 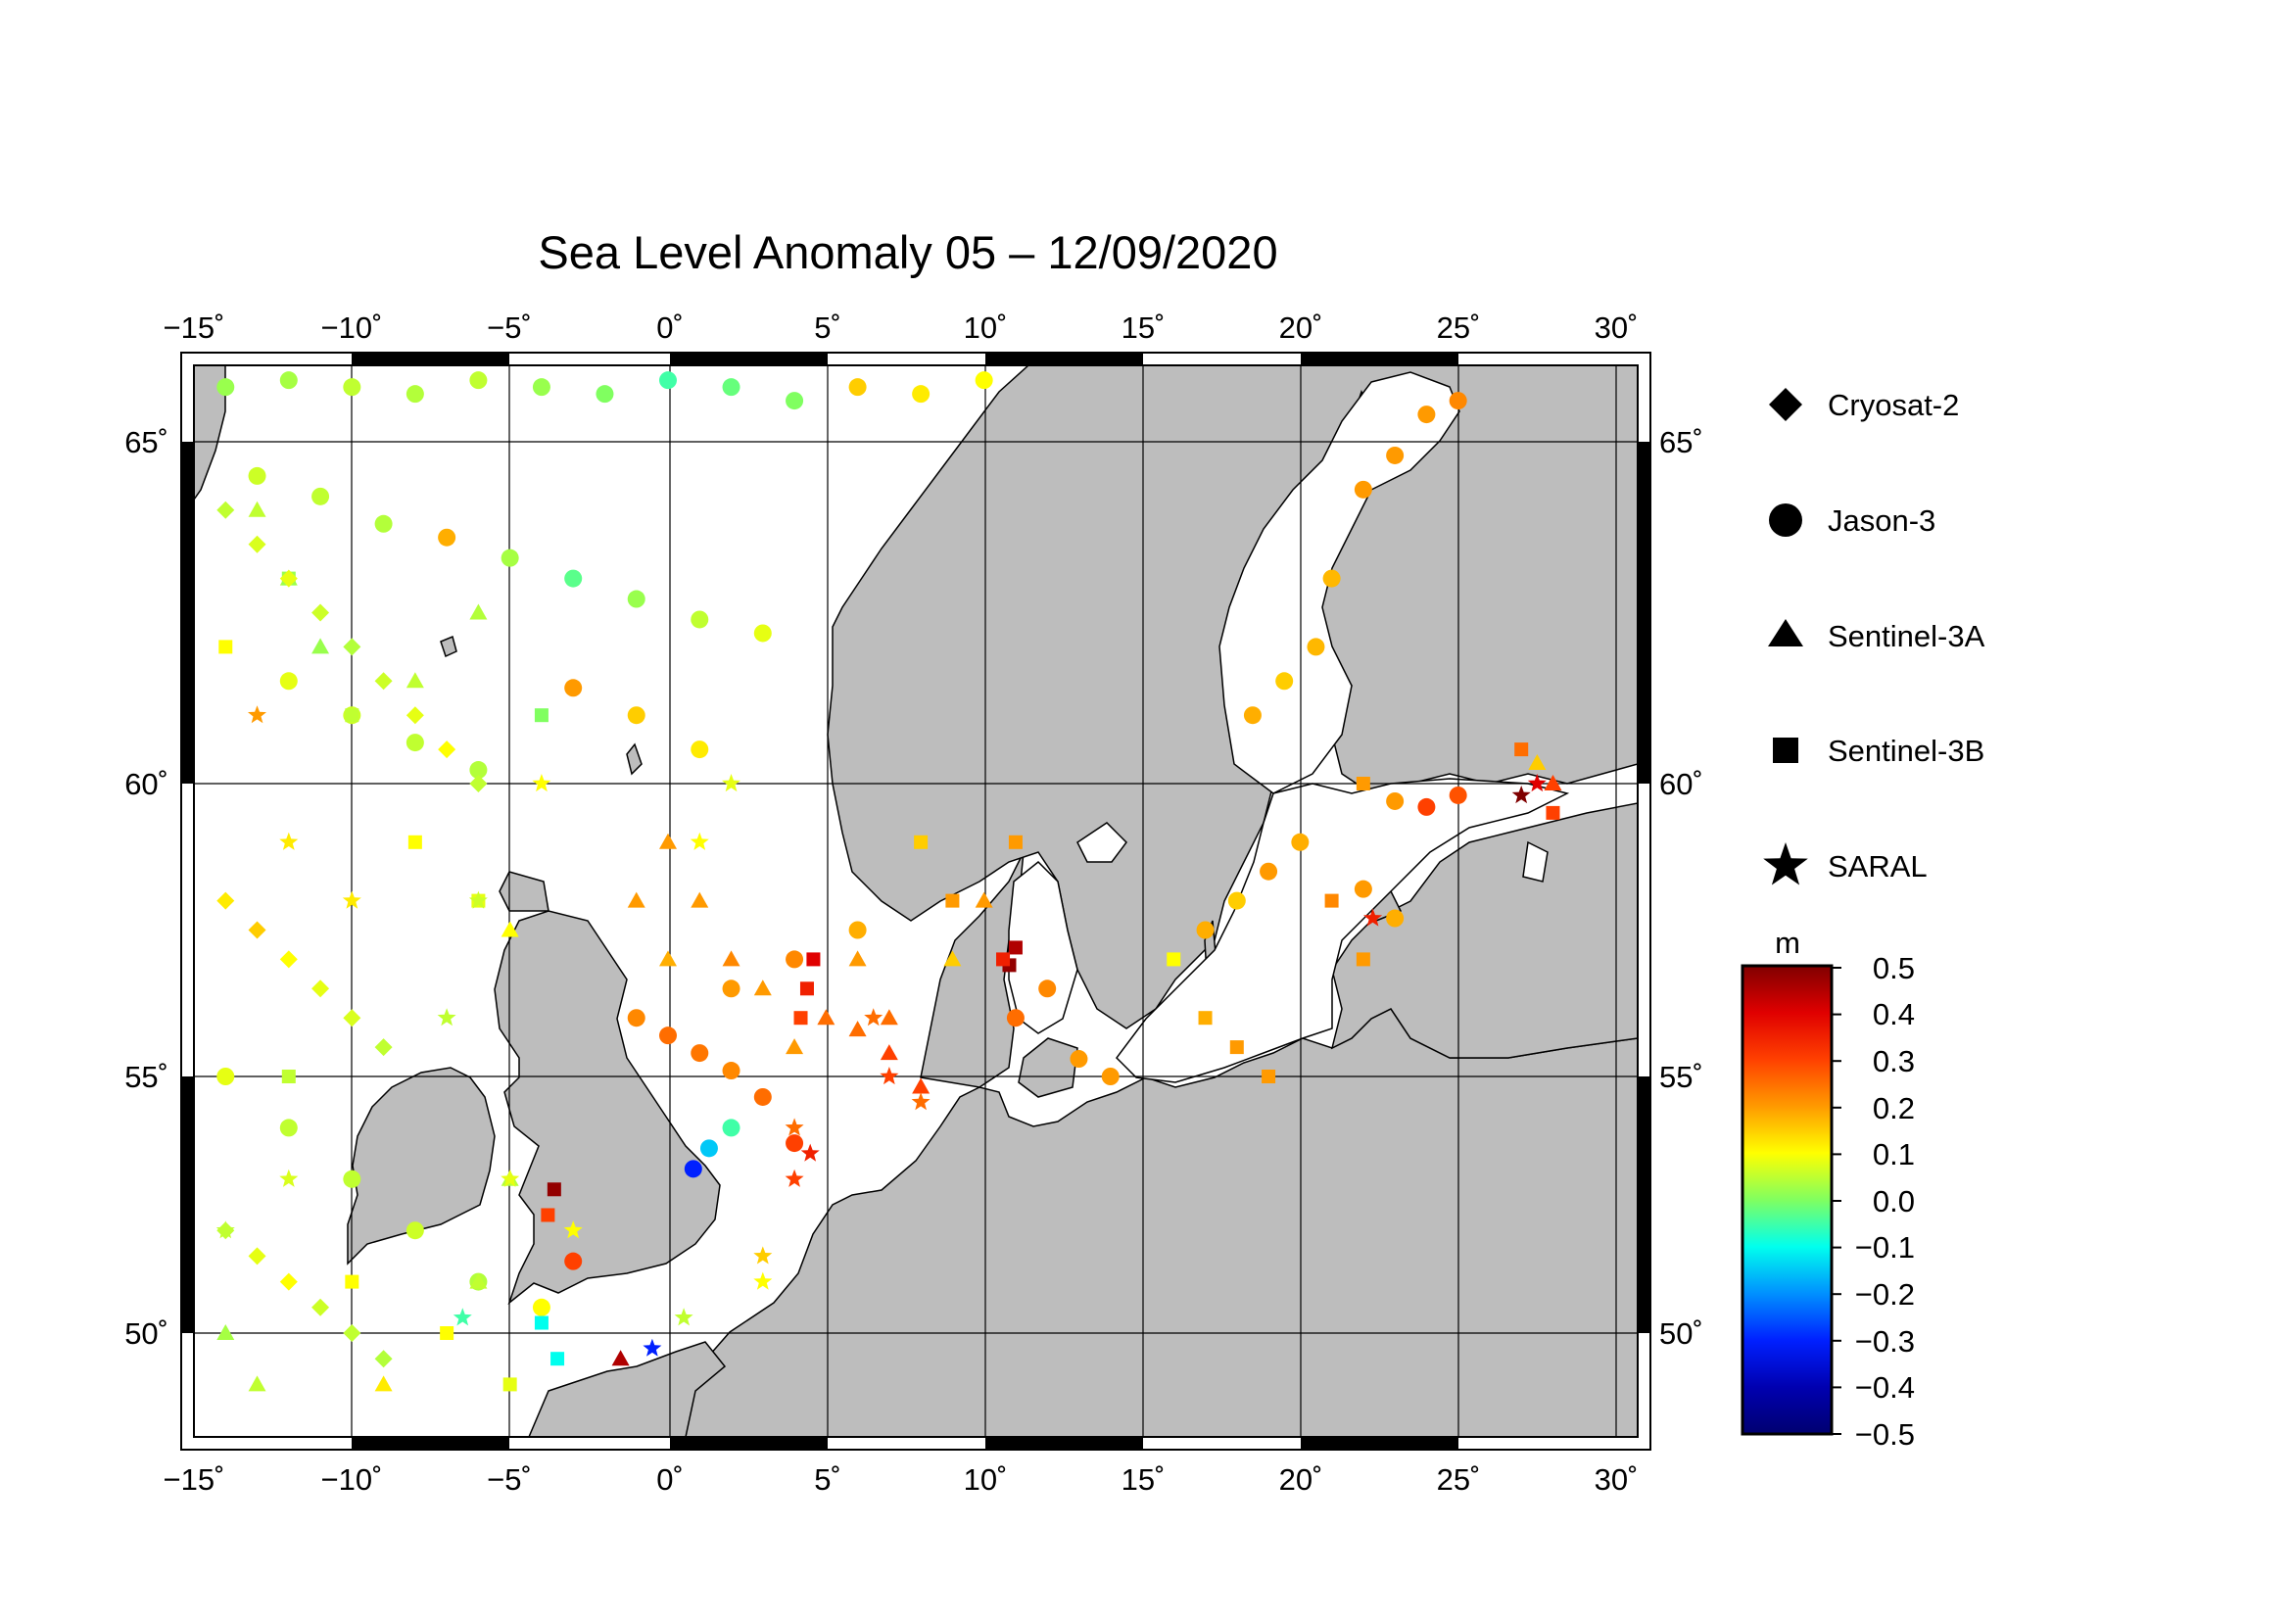 What do you see at coordinates (1894, 1061) in the screenshot?
I see `colorbar-tick-label: 0.3` at bounding box center [1894, 1061].